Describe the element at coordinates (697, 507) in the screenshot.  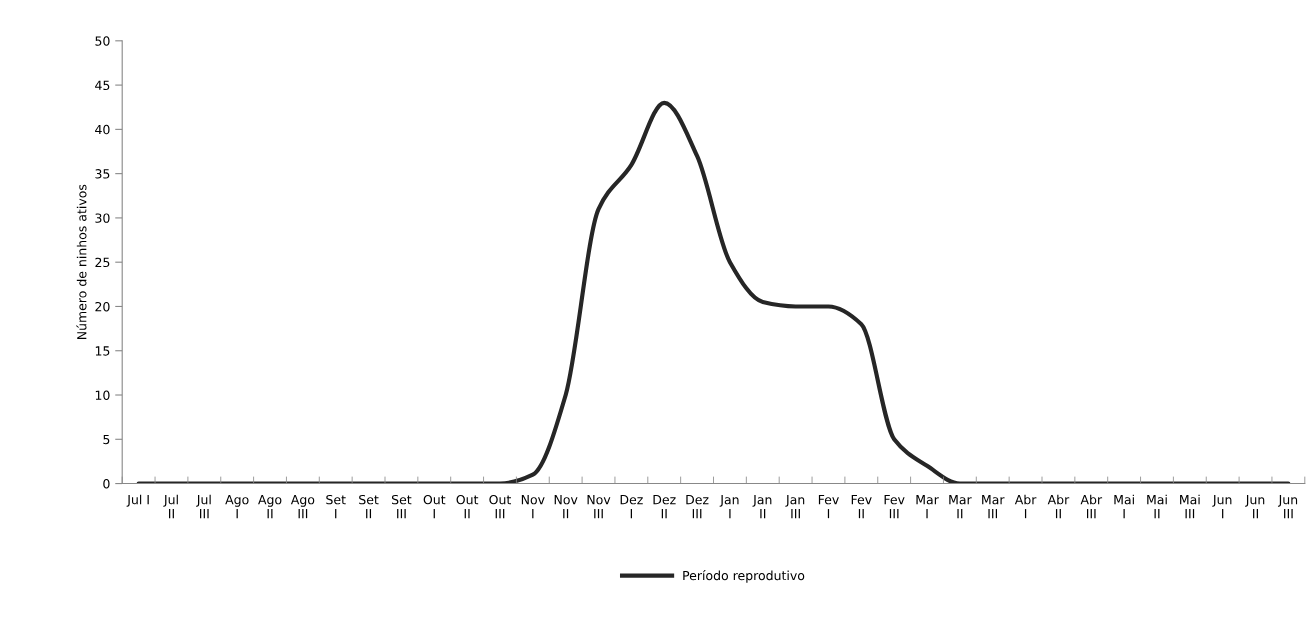
I see `x-tick-label: Dez III` at that location.